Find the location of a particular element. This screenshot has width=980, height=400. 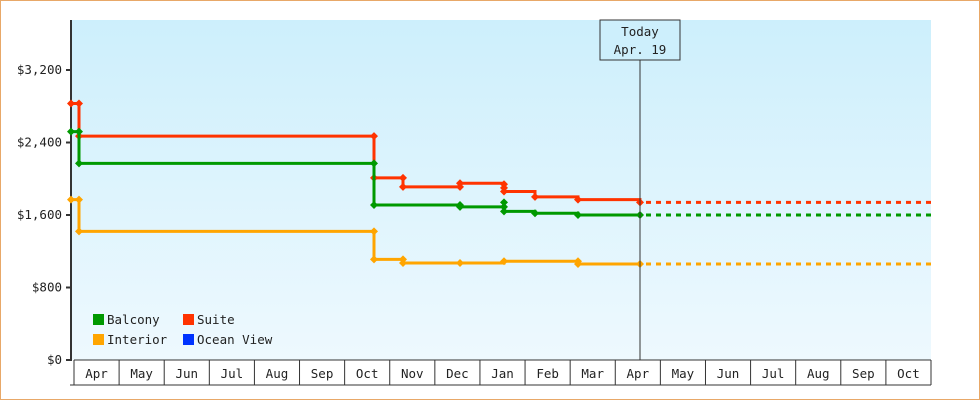

y-tick-label: $0 is located at coordinates (54, 359).